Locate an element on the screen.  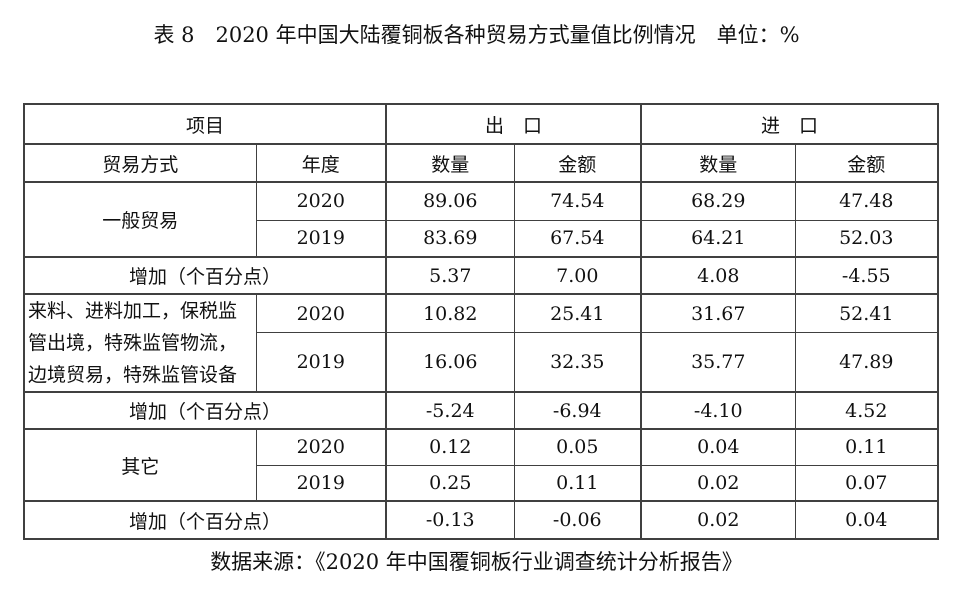
value-cell: -4.55 is located at coordinates (866, 275).